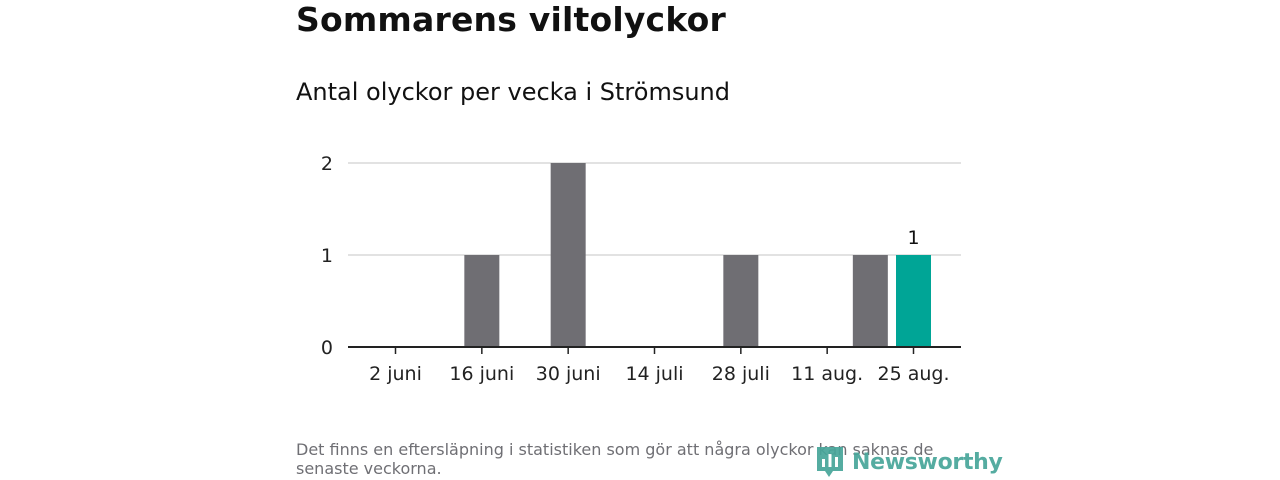 This screenshot has width=1280, height=480. Describe the element at coordinates (568, 374) in the screenshot. I see `x-tick-label: 30 juni` at that location.